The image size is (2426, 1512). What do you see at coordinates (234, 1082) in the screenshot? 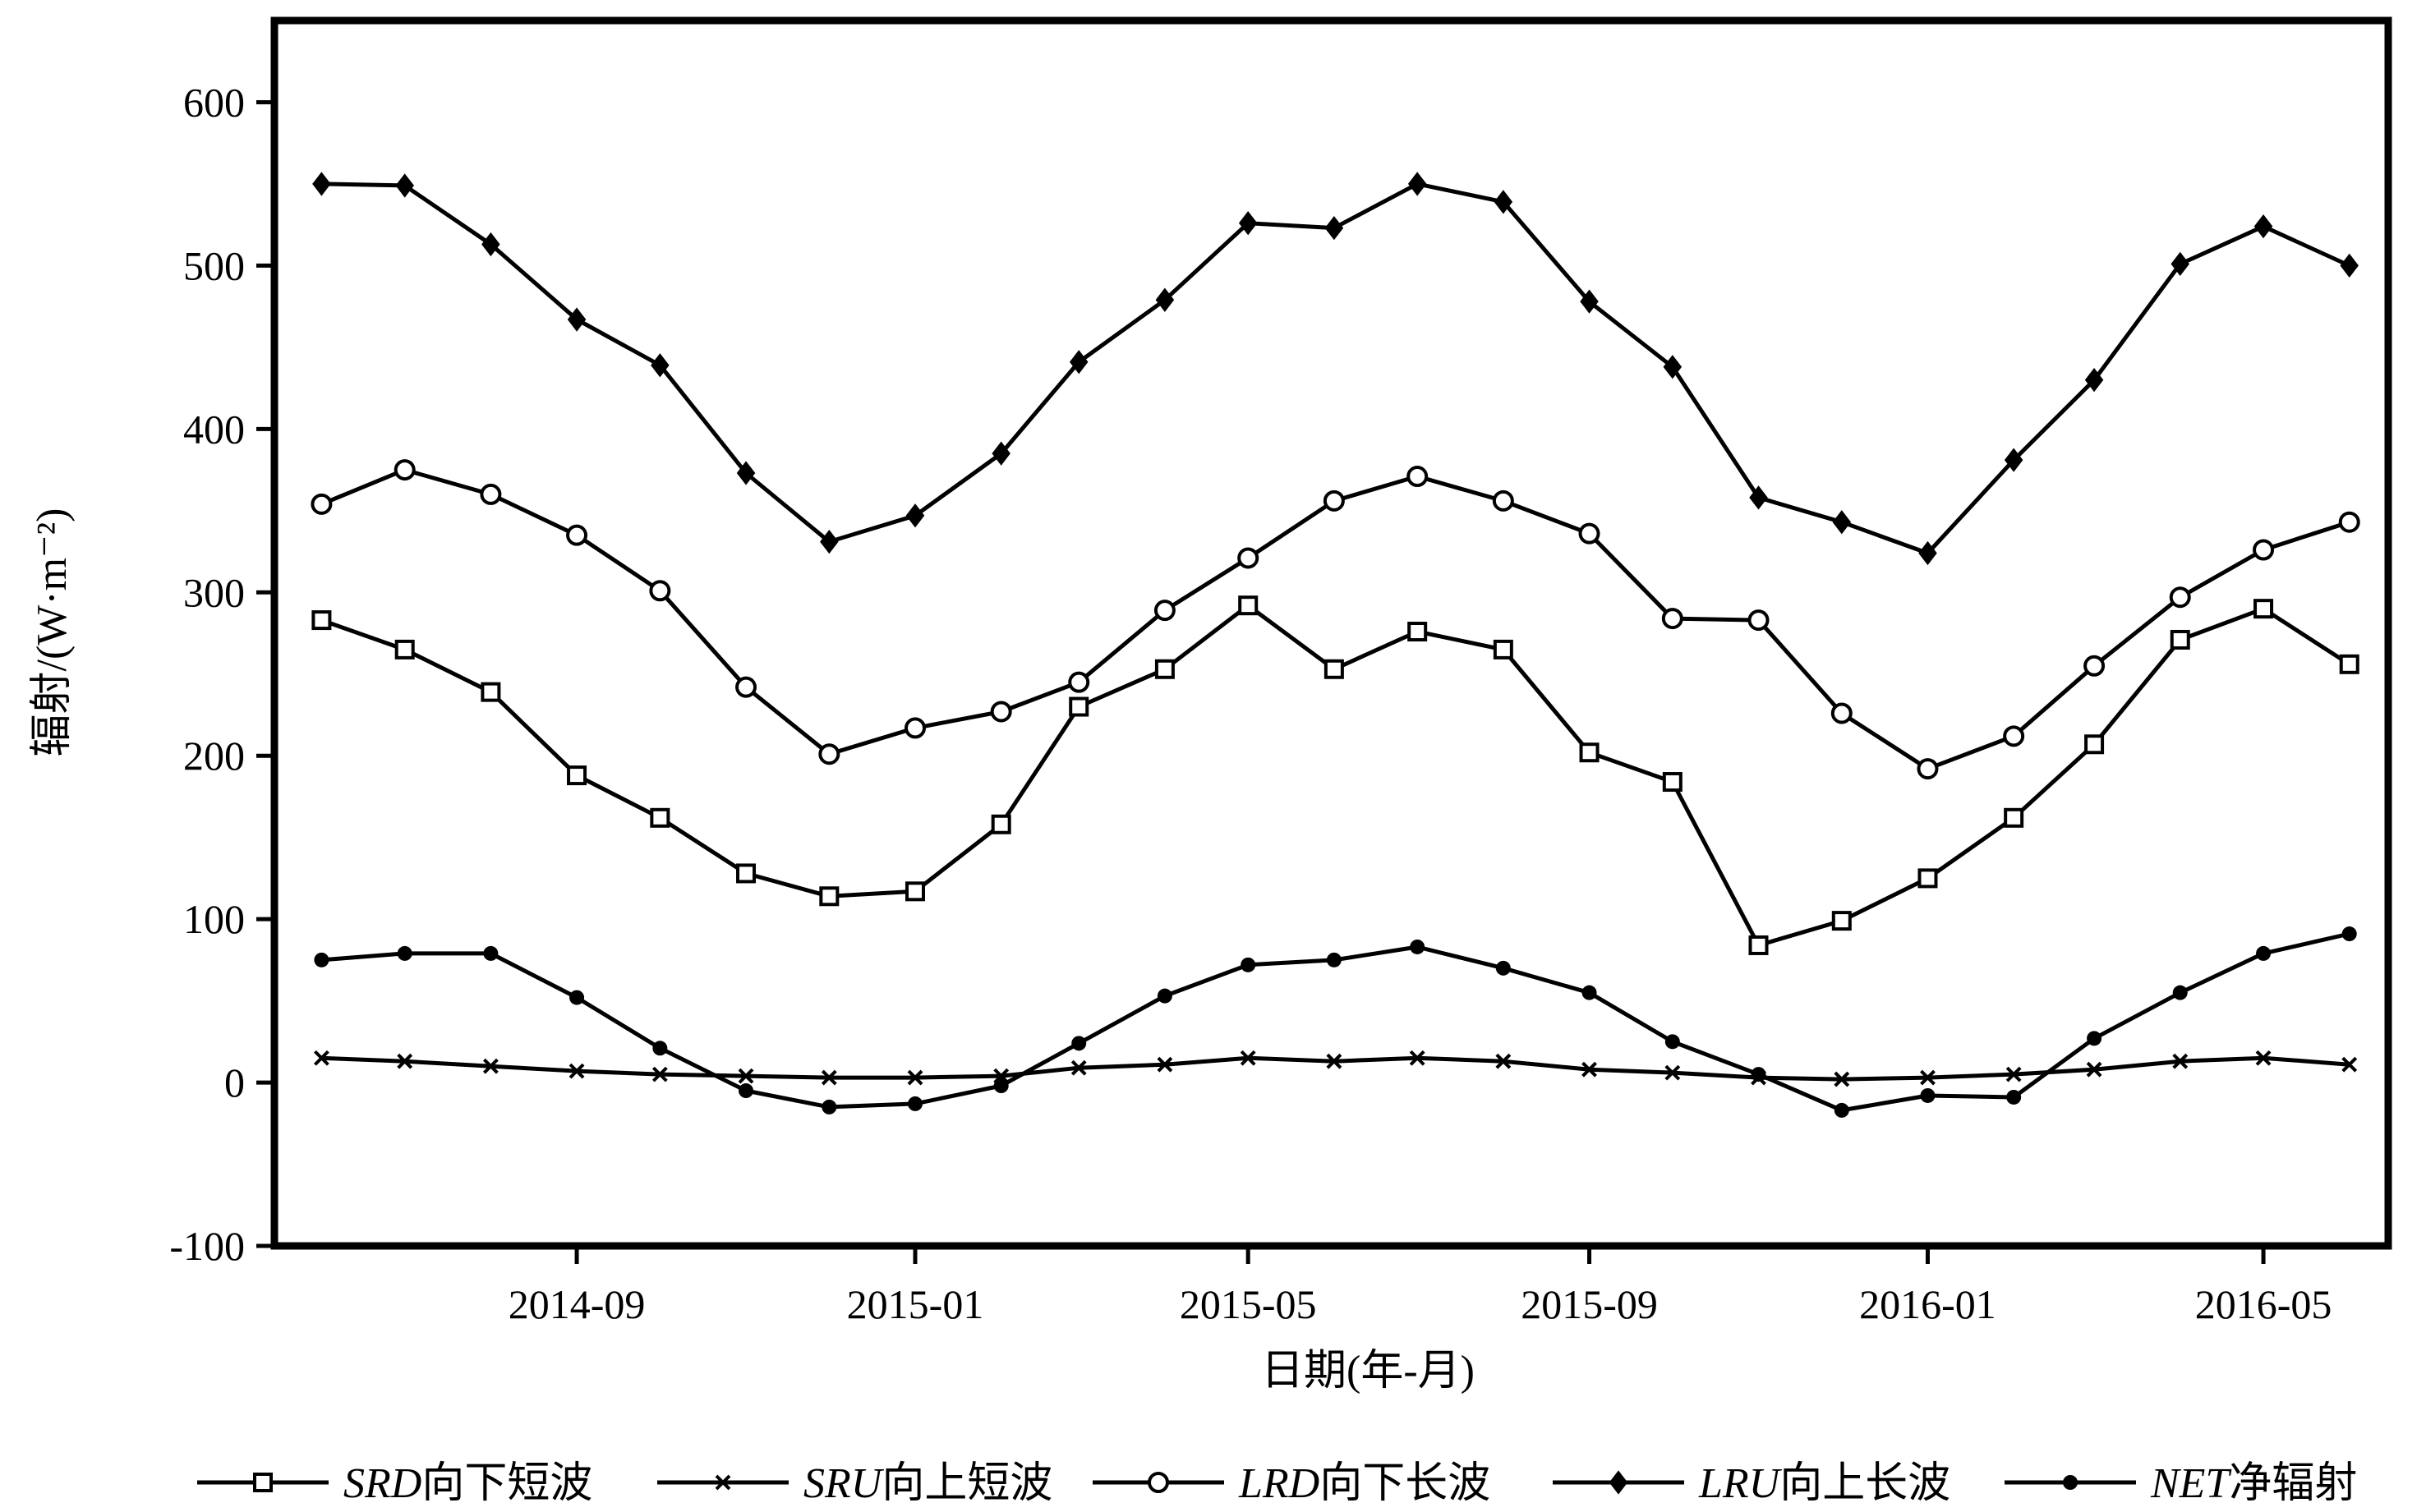
I see `y-tick-label-1: 0` at bounding box center [234, 1082].